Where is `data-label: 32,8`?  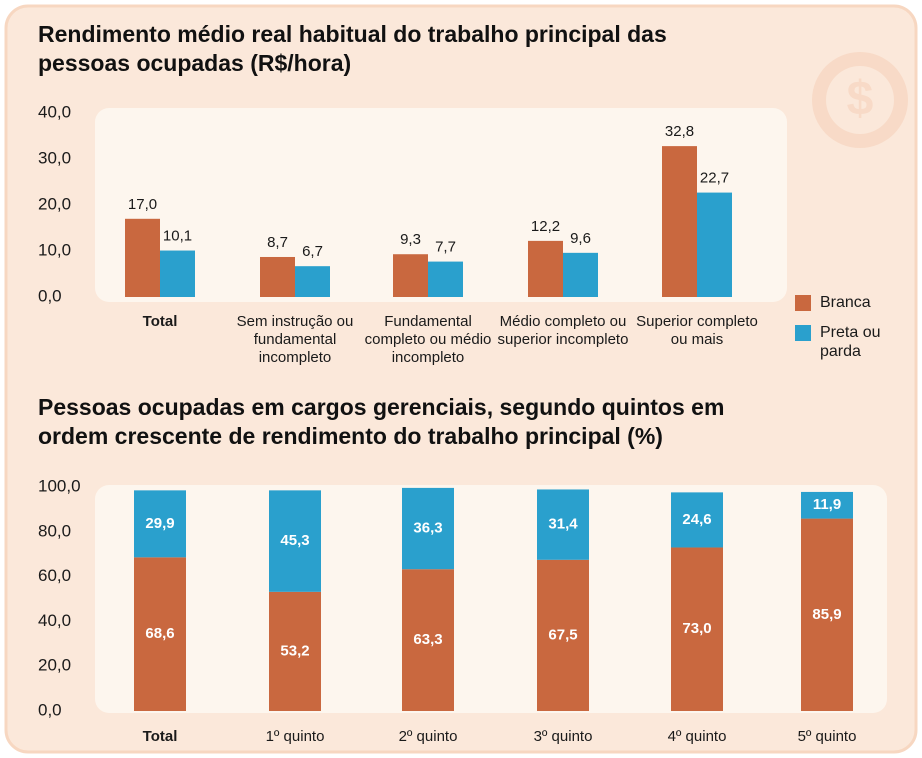
data-label: 32,8 is located at coordinates (679, 131).